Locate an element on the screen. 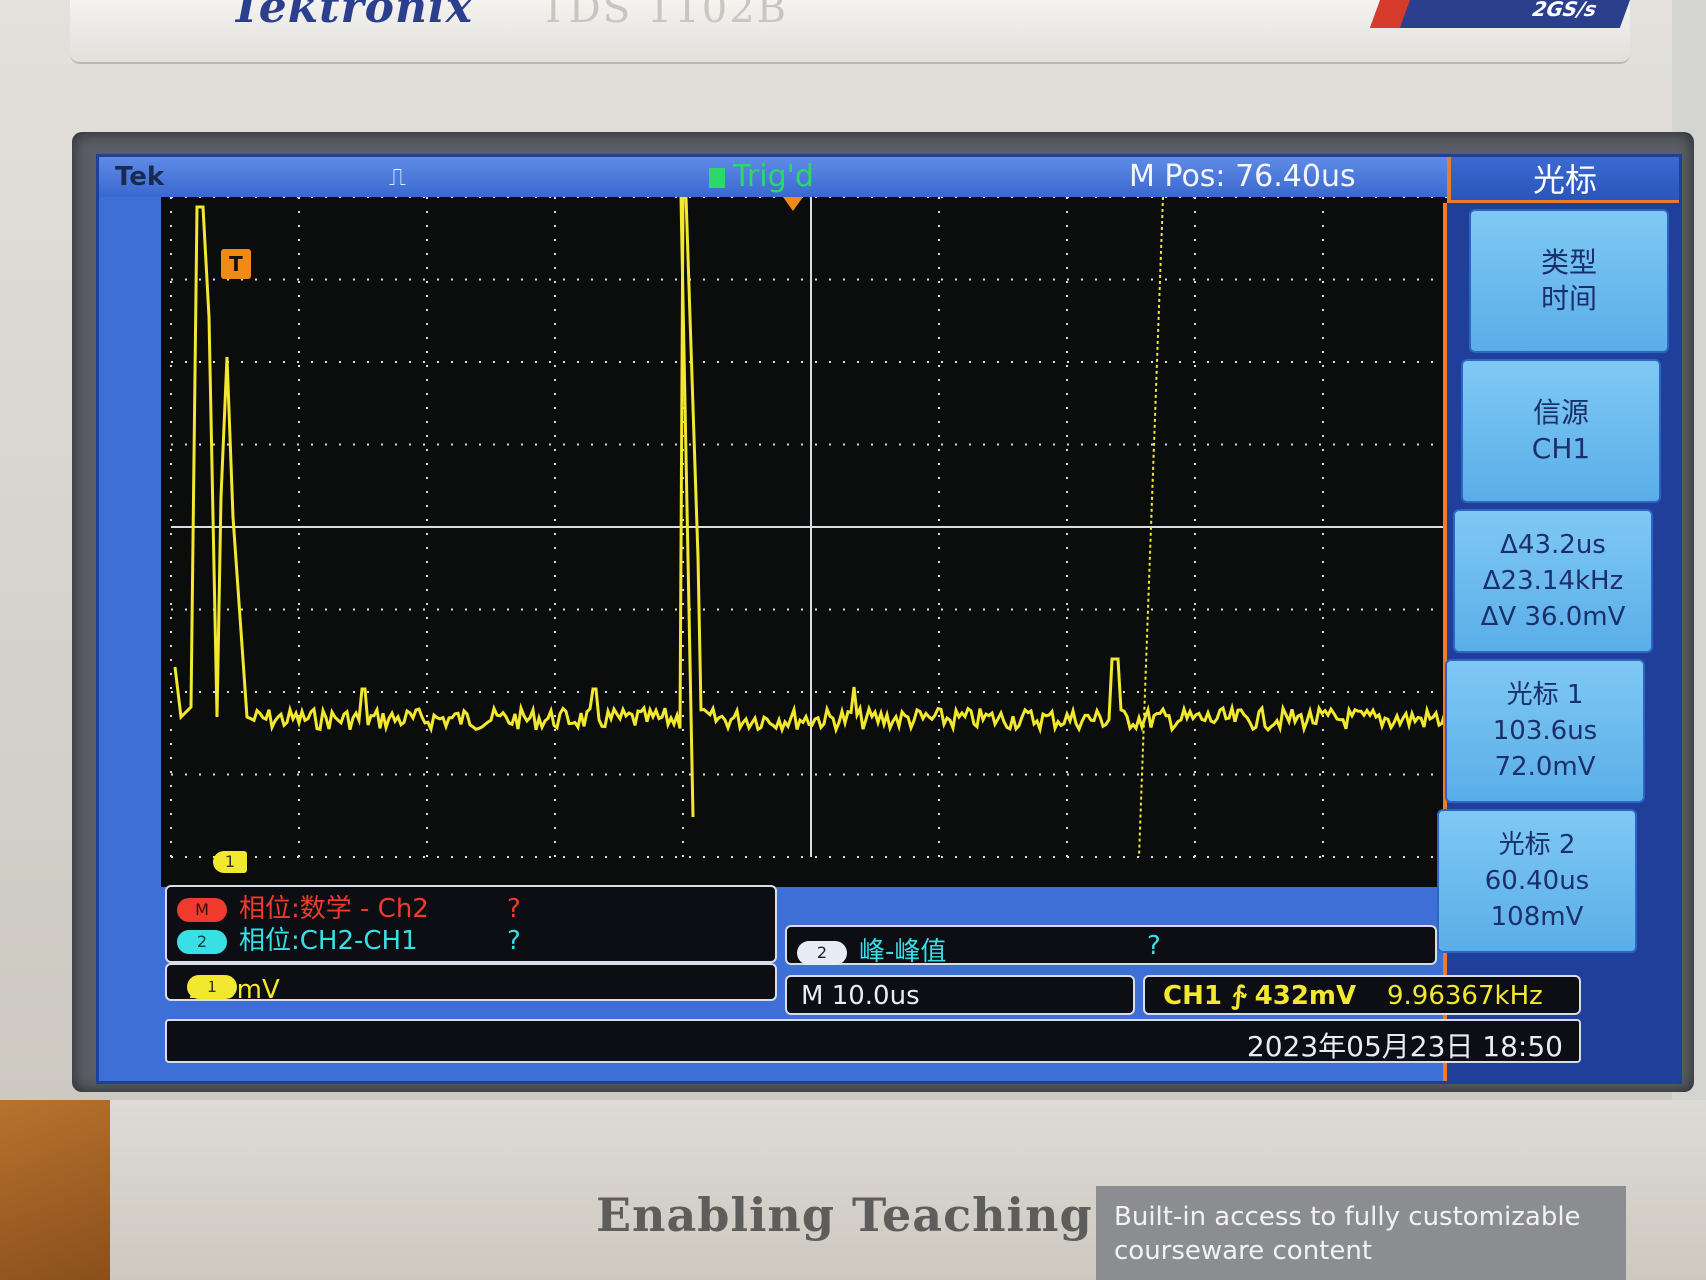  menu-btn-line: ΔV 36.0mV is located at coordinates (1553, 617).